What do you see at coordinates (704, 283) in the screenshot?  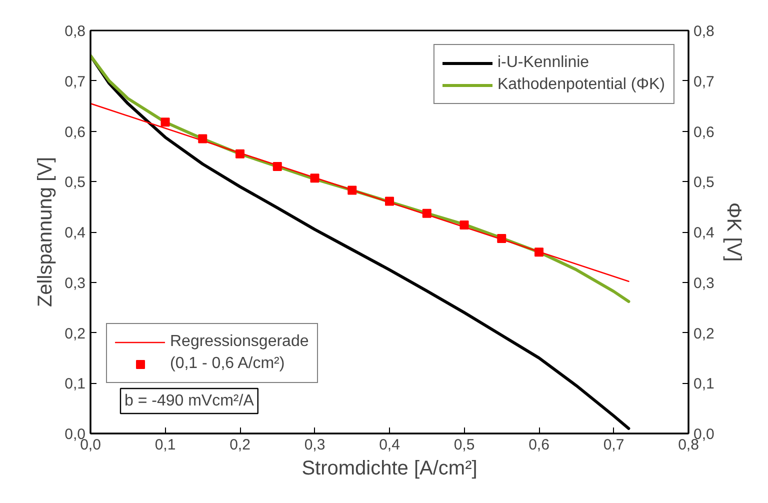 I see `y2-tick-label: 0,3` at bounding box center [704, 283].